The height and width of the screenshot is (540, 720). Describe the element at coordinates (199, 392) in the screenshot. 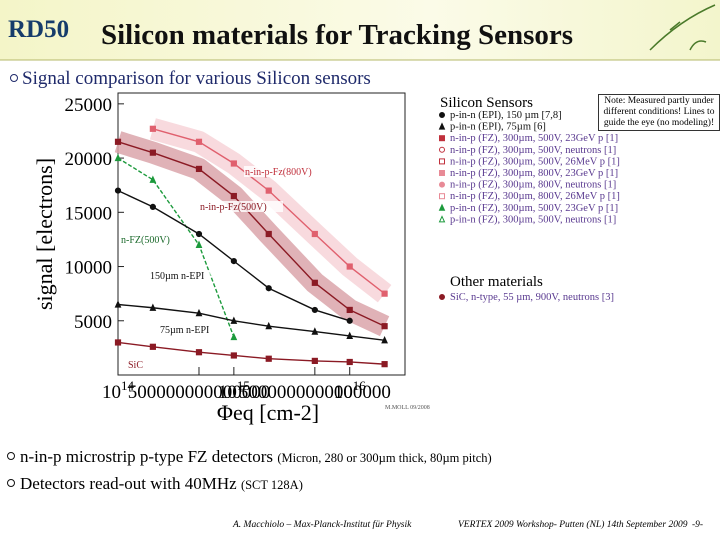

I see `x-tick-label: 500000000000000` at that location.